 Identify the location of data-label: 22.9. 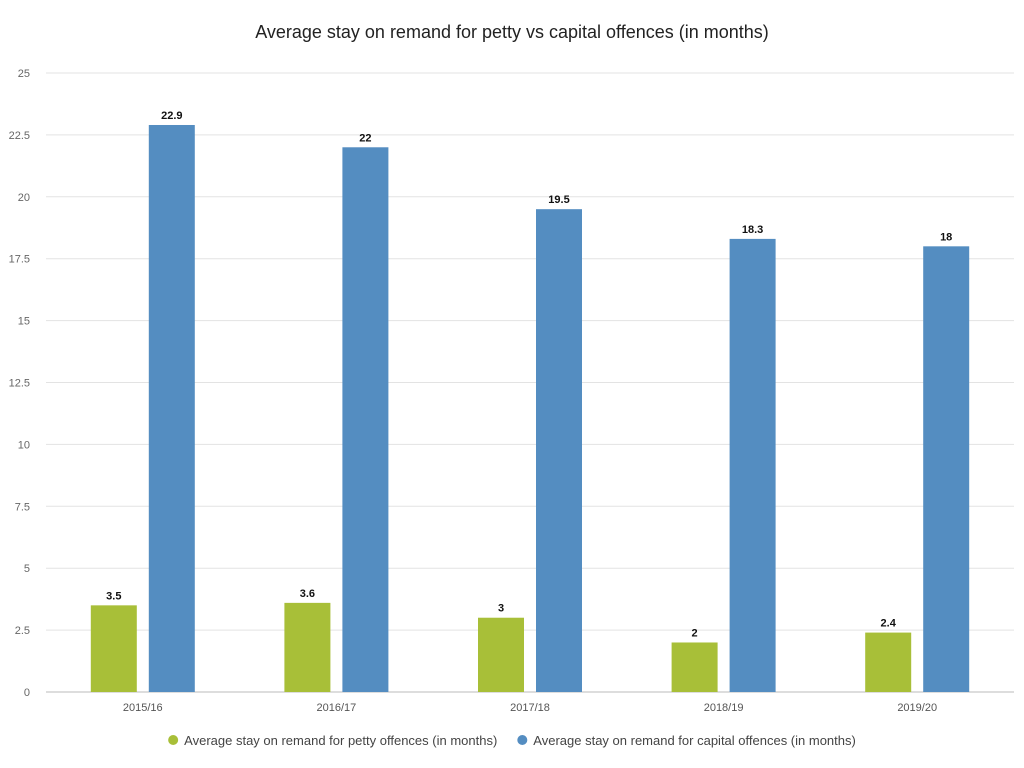
(171, 116).